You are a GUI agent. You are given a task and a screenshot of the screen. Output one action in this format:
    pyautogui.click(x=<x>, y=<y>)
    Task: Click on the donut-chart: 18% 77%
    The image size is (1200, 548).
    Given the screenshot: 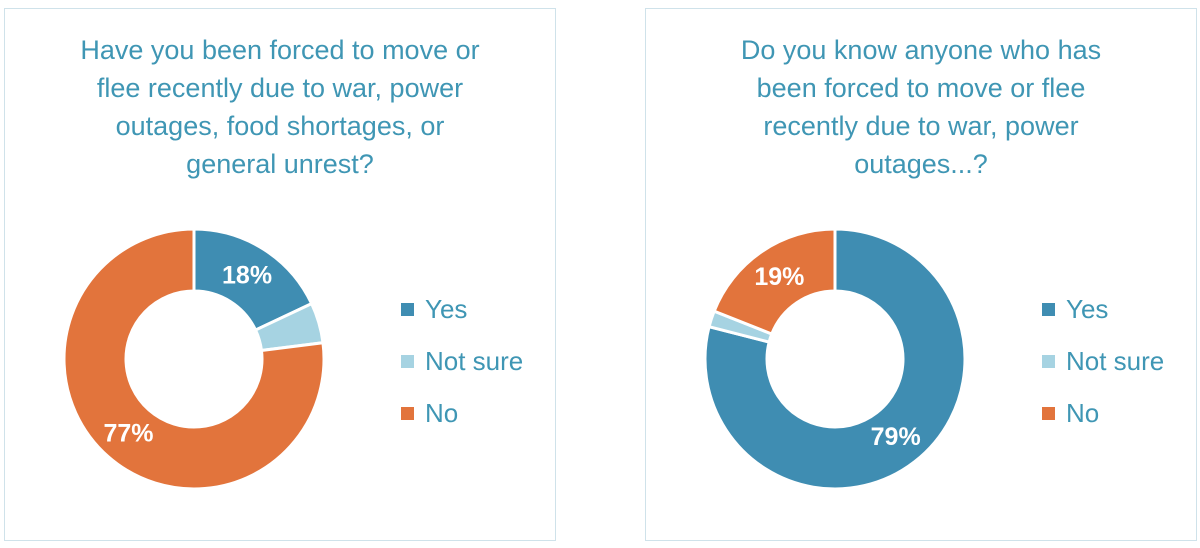 What is the action you would take?
    pyautogui.click(x=194, y=359)
    